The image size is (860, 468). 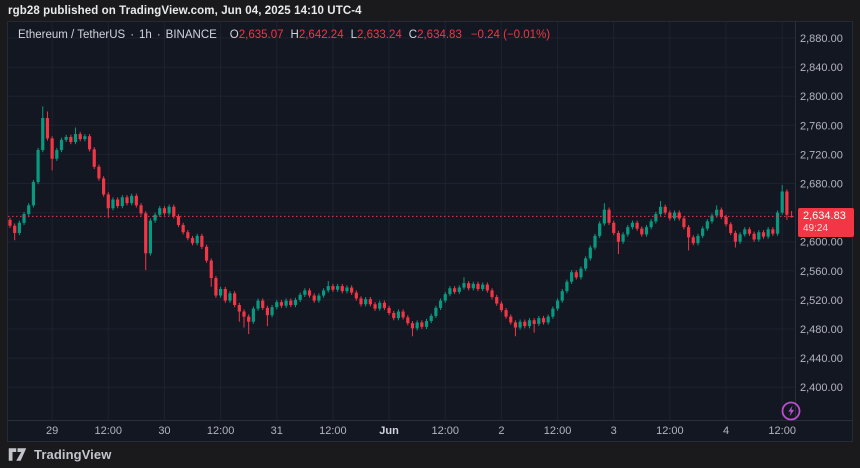 What do you see at coordinates (821, 301) in the screenshot?
I see `price-axis-label: 2,520.00` at bounding box center [821, 301].